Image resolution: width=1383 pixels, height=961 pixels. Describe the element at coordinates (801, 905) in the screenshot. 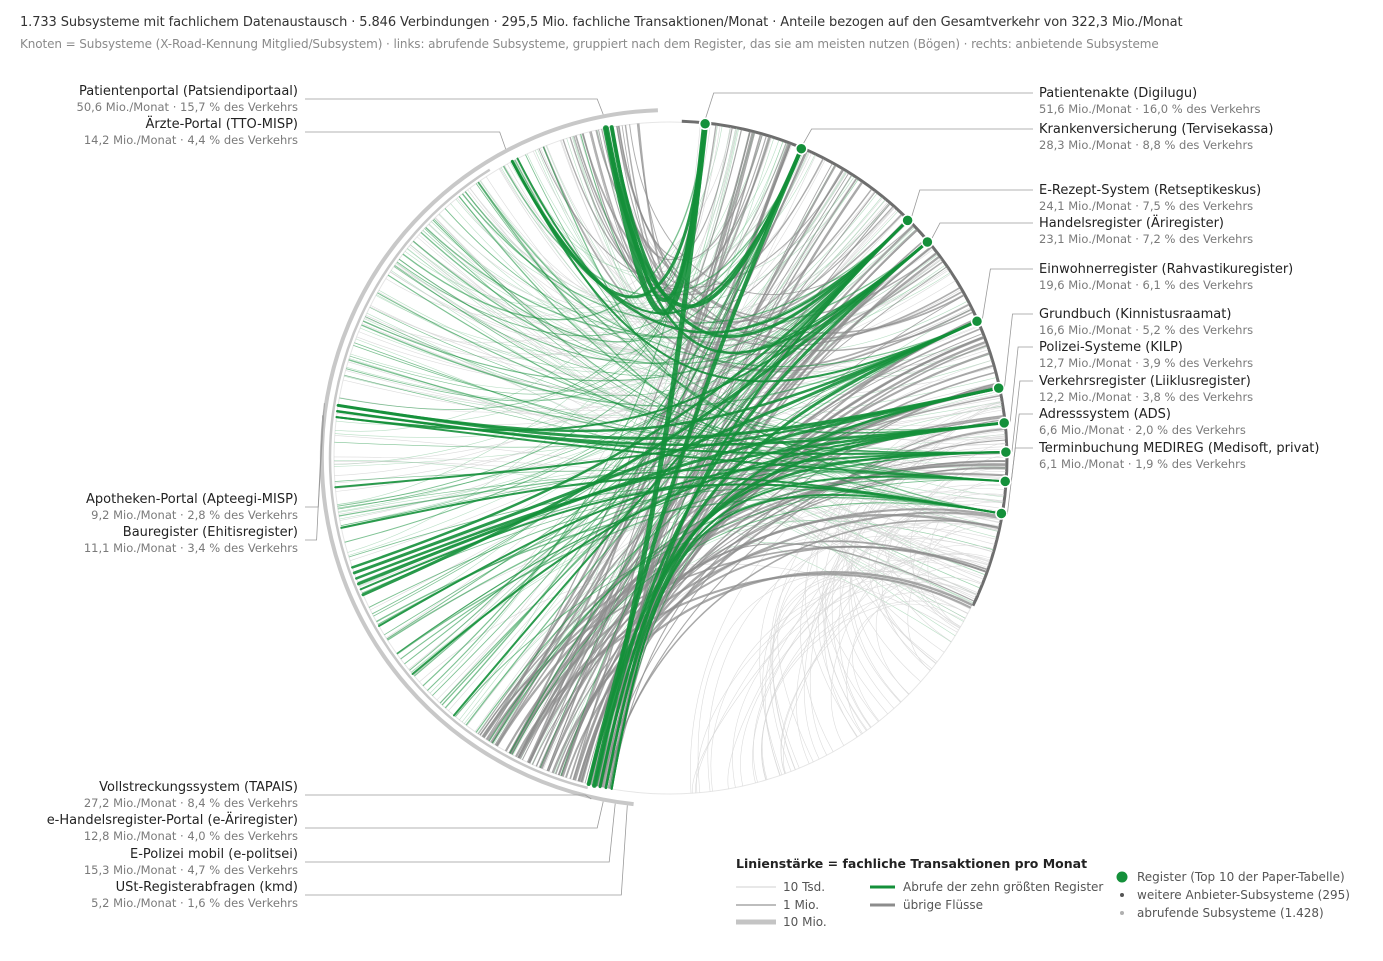

I see `legend-width-medium: 1 Mio.` at that location.